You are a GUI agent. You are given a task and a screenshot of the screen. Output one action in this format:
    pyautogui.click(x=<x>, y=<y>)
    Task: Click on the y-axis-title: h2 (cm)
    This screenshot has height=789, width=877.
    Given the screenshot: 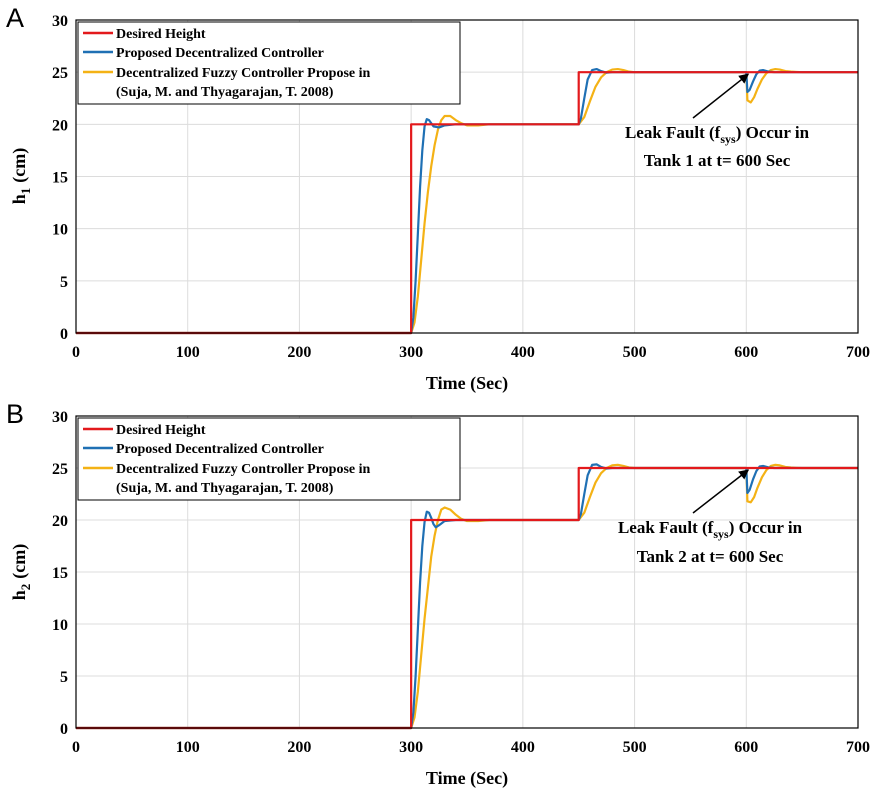 What is the action you would take?
    pyautogui.click(x=21, y=572)
    